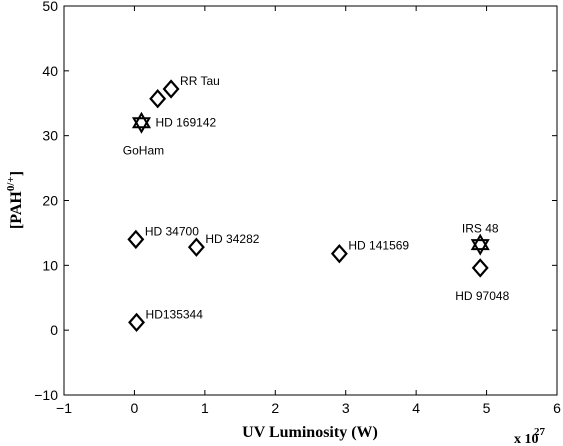 The image size is (563, 446). Describe the element at coordinates (480, 229) in the screenshot. I see `point-label: IRS 48` at that location.